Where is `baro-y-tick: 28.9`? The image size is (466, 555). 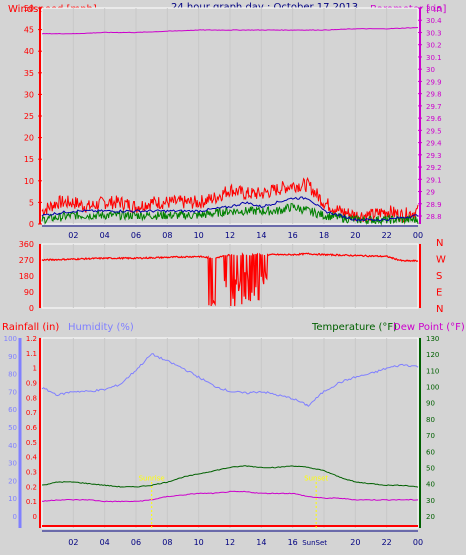 baro-y-tick: 28.9 is located at coordinates (434, 205).